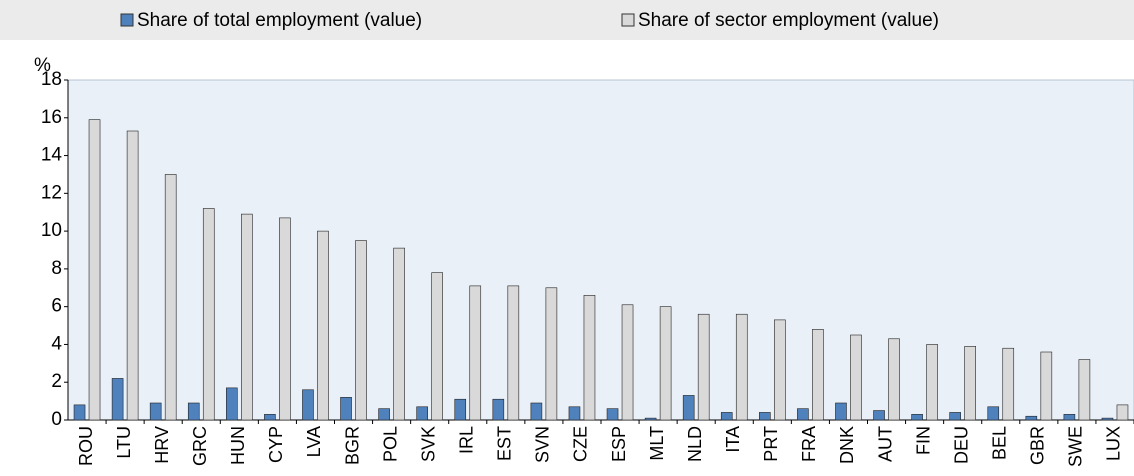 Image resolution: width=1134 pixels, height=476 pixels. I want to click on x-tick-label: CYP, so click(276, 444).